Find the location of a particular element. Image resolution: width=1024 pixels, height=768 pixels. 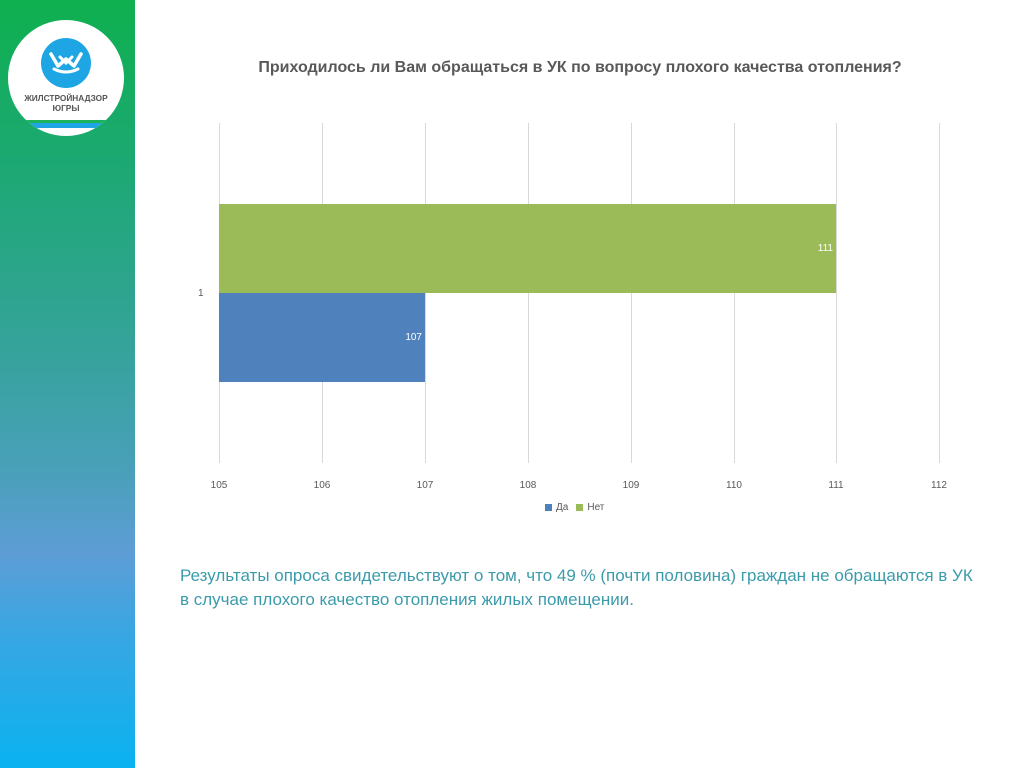

legend-item-yes: Да is located at coordinates (556, 507).